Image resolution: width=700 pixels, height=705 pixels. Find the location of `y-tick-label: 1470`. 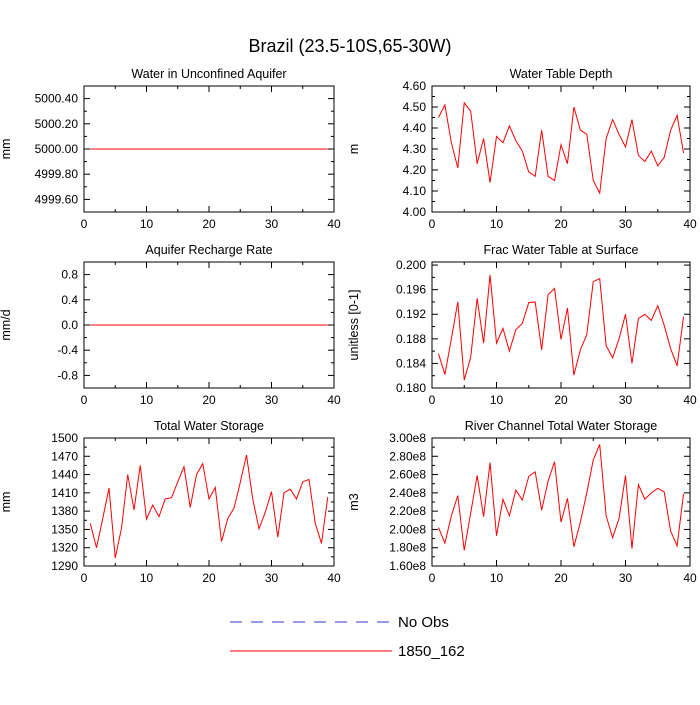

y-tick-label: 1470 is located at coordinates (64, 456).